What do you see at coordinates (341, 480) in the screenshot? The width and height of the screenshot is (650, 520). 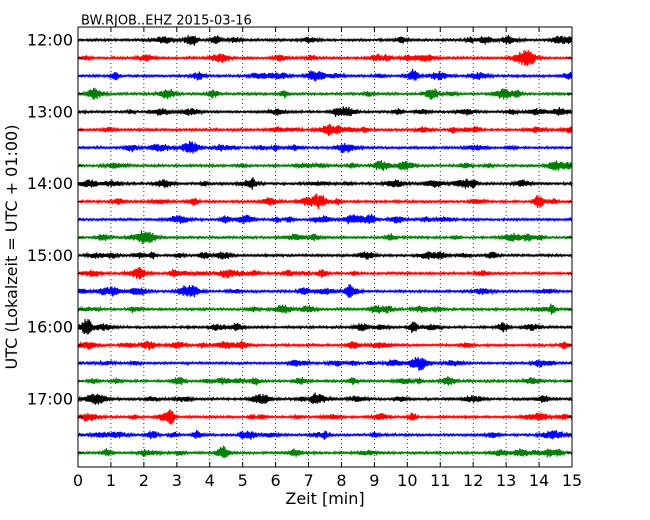 I see `x-tick-label: 8` at bounding box center [341, 480].